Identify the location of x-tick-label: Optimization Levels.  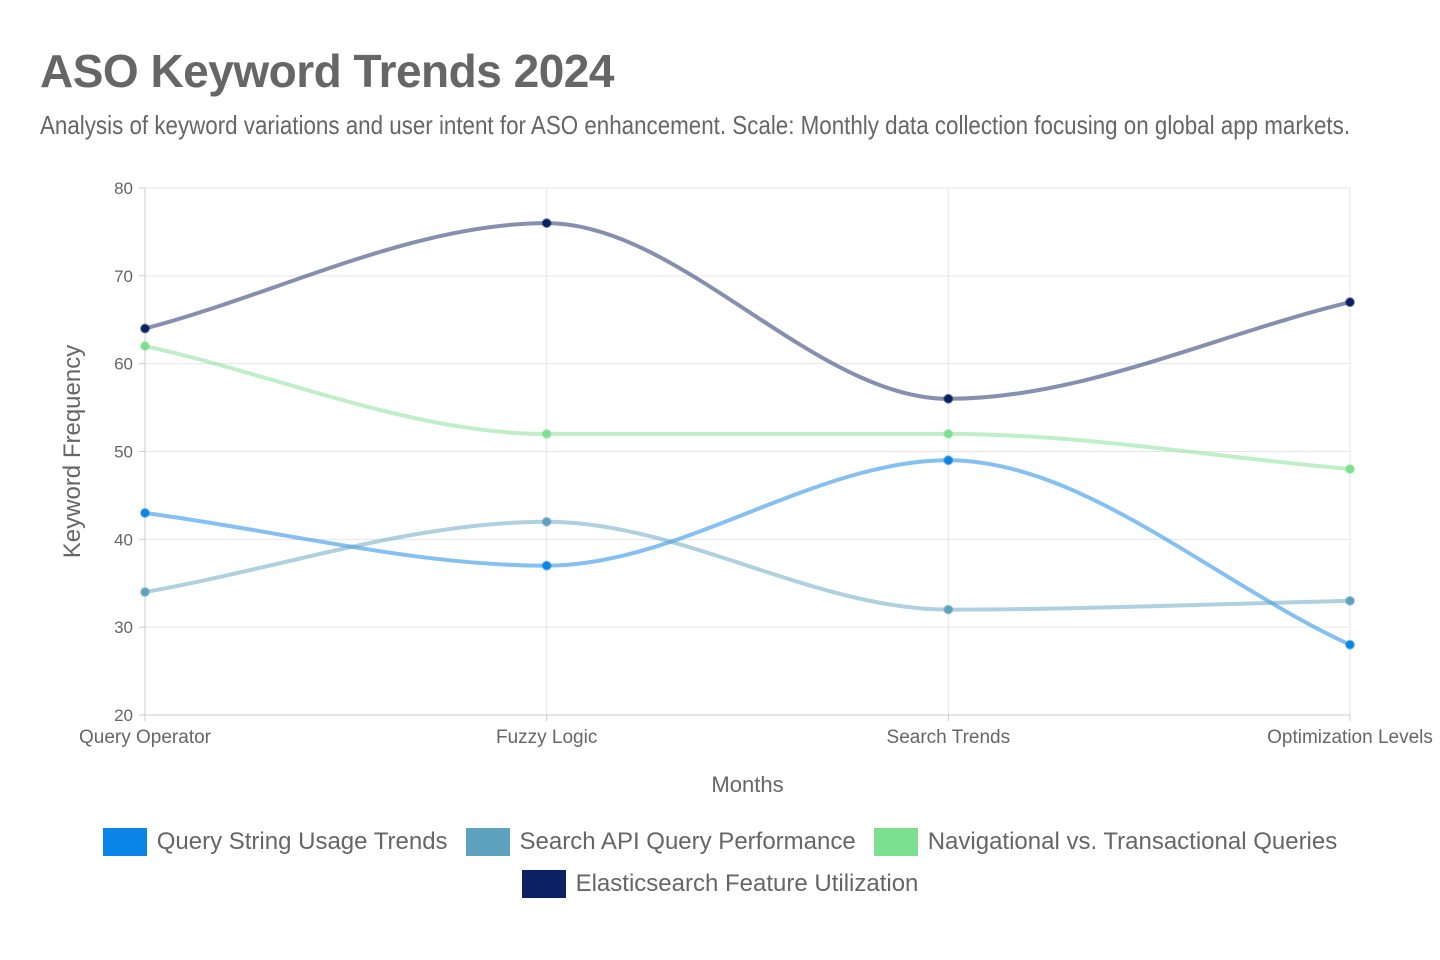
(1350, 737).